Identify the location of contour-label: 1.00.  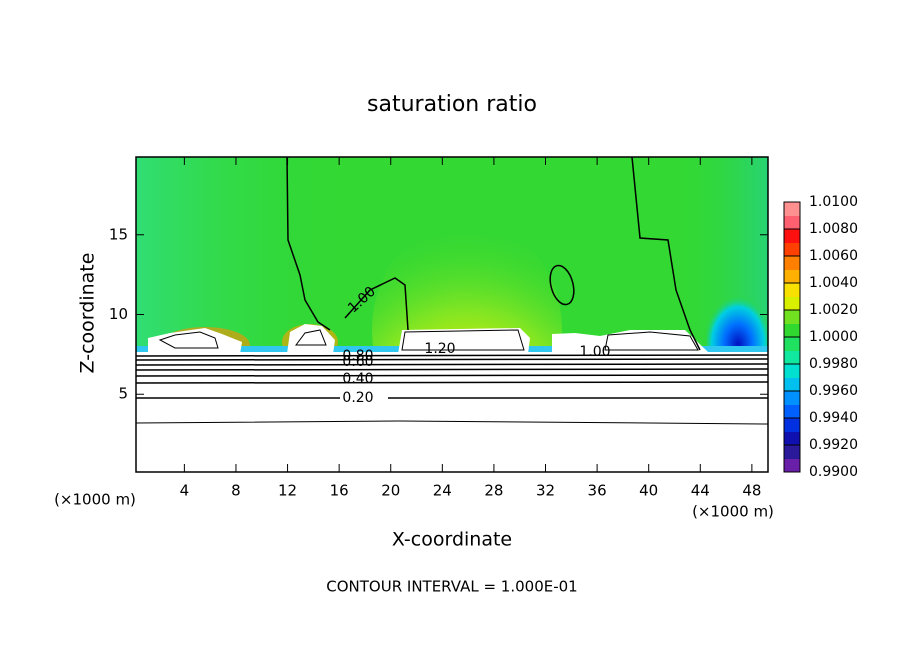
(594, 352).